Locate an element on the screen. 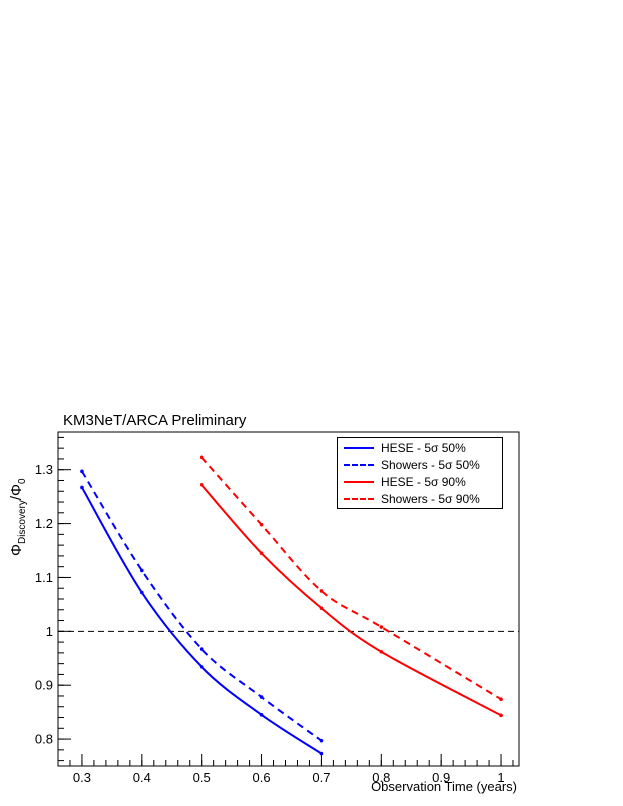  x-tick-label: 1 is located at coordinates (500, 777).